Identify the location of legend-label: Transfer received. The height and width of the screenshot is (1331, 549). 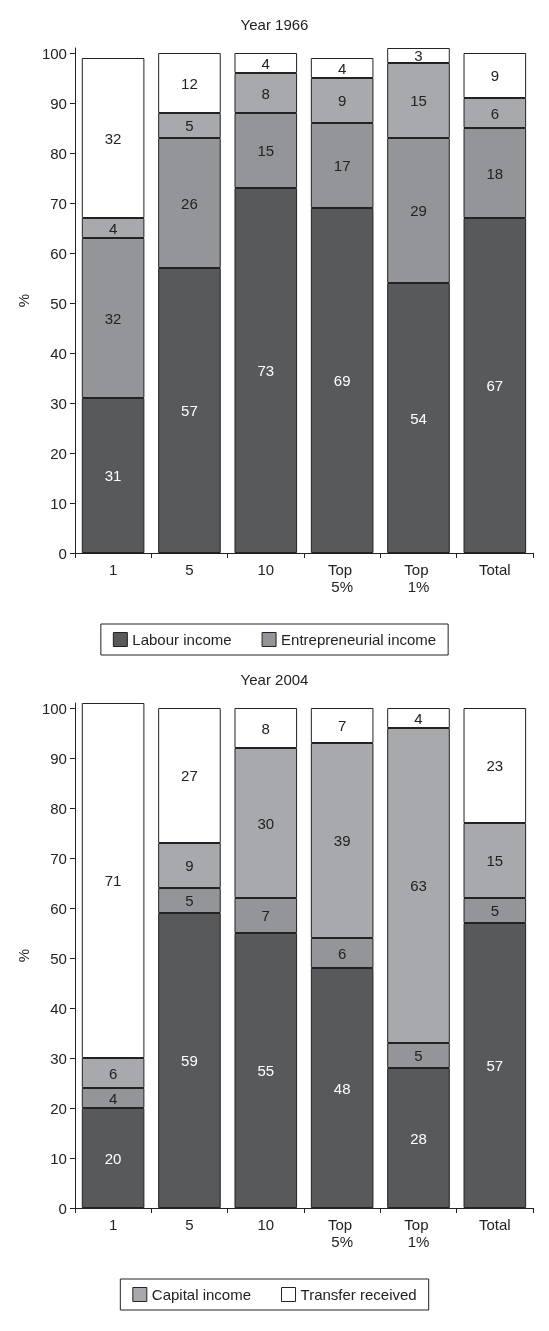
(358, 1294).